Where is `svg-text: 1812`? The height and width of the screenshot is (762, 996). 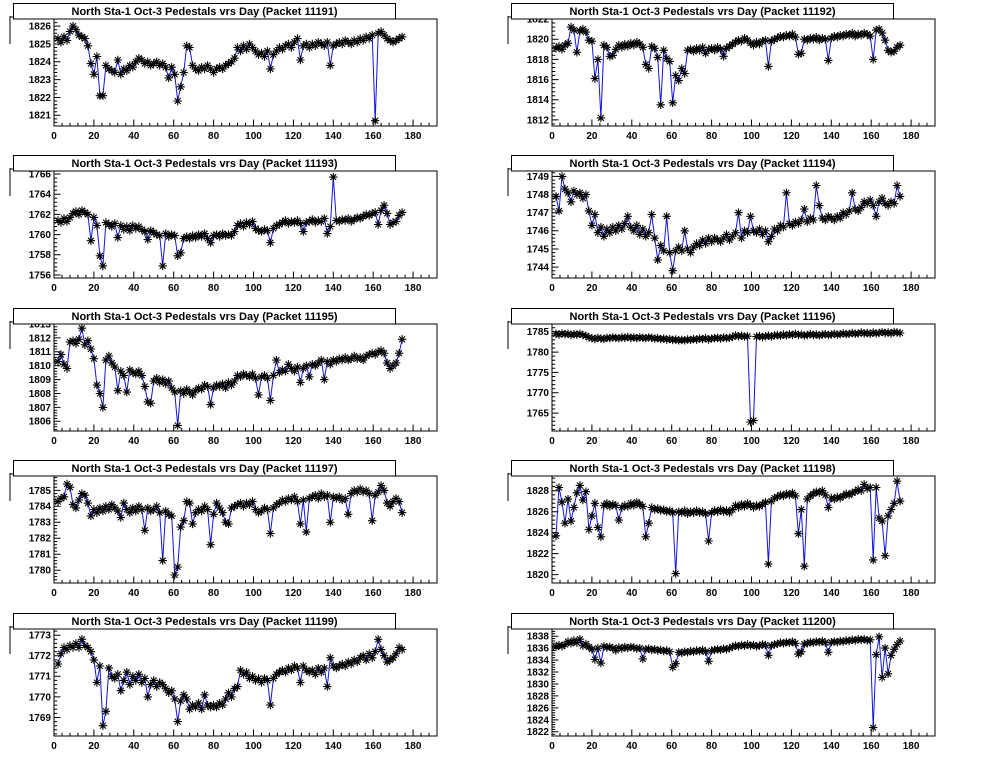
svg-text: 1812 is located at coordinates (538, 120).